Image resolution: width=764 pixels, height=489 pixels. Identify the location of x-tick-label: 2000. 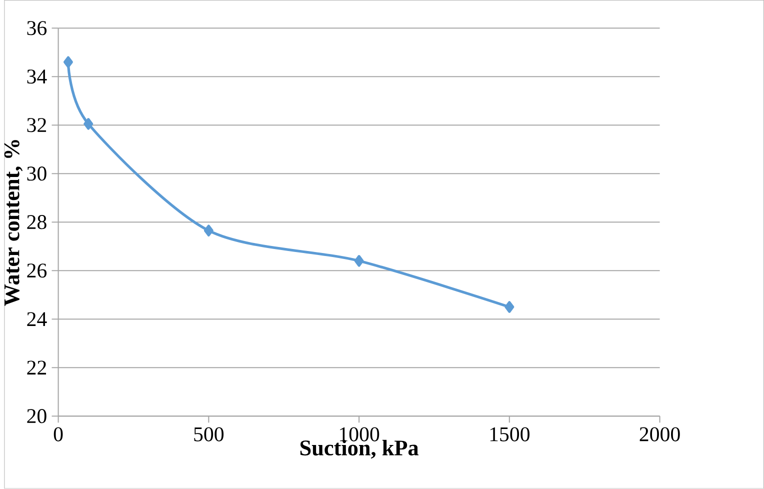
(660, 434).